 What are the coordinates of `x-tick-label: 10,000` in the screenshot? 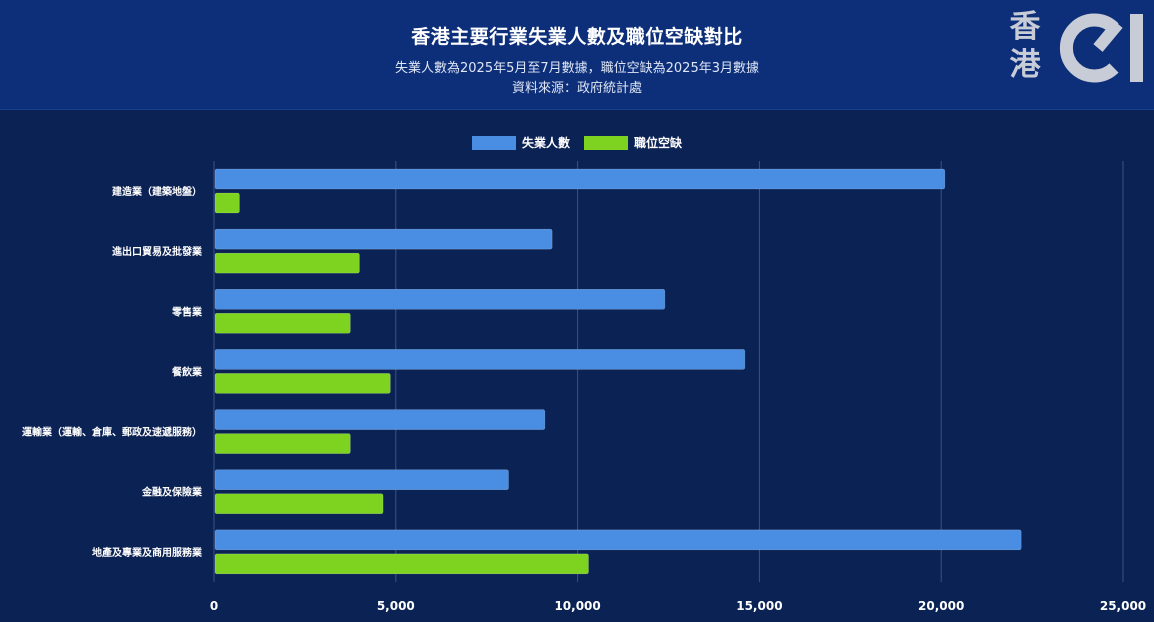 It's located at (577, 606).